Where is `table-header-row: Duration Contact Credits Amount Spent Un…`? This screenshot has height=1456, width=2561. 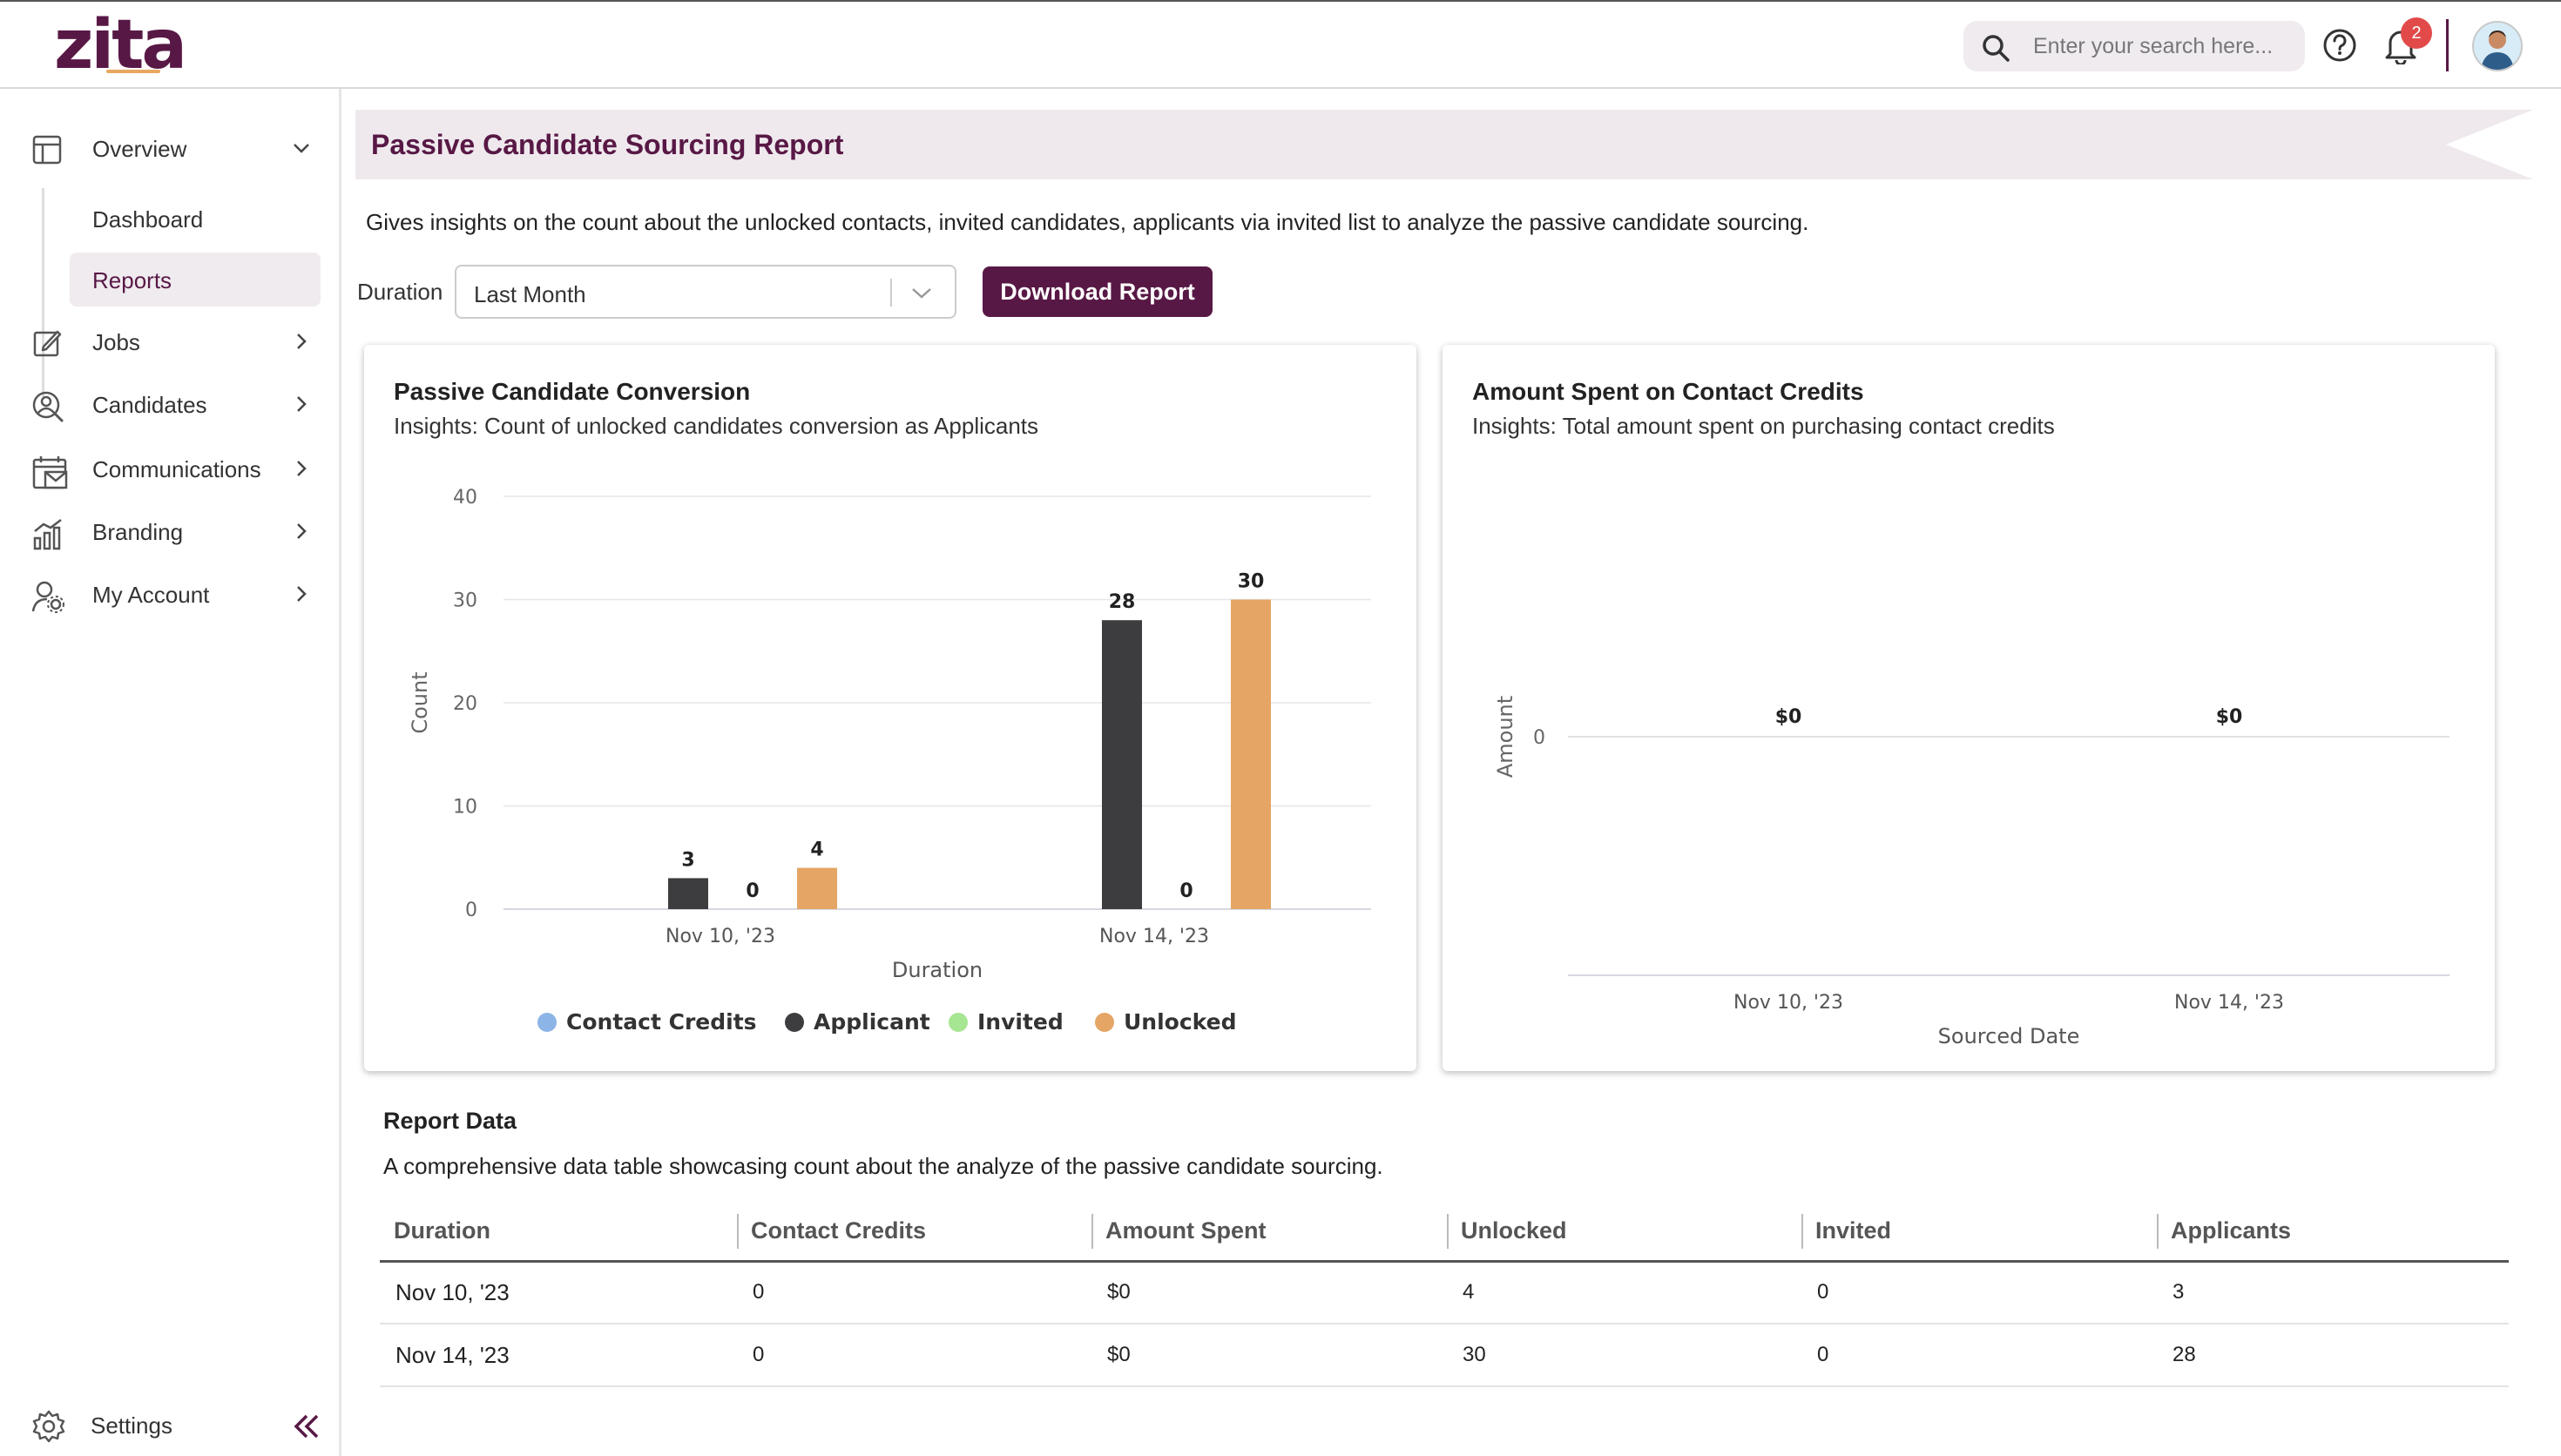
table-header-row: Duration Contact Credits Amount Spent Un… is located at coordinates (1444, 1232).